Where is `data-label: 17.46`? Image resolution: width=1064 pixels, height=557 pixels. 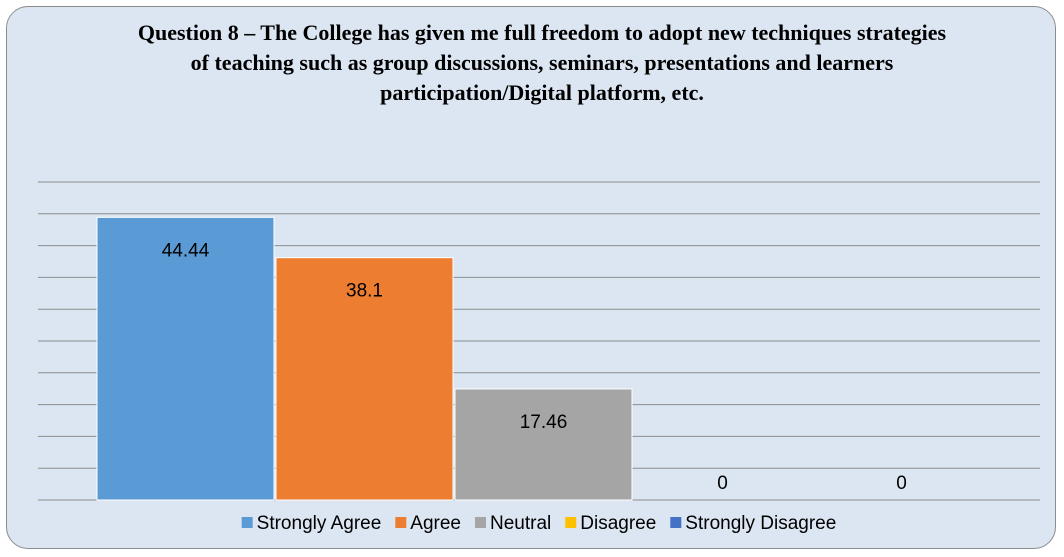 data-label: 17.46 is located at coordinates (544, 422).